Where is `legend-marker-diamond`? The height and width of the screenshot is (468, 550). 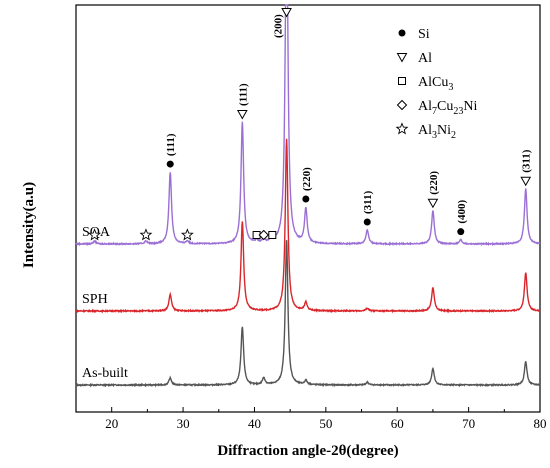 legend-marker-diamond is located at coordinates (402, 105).